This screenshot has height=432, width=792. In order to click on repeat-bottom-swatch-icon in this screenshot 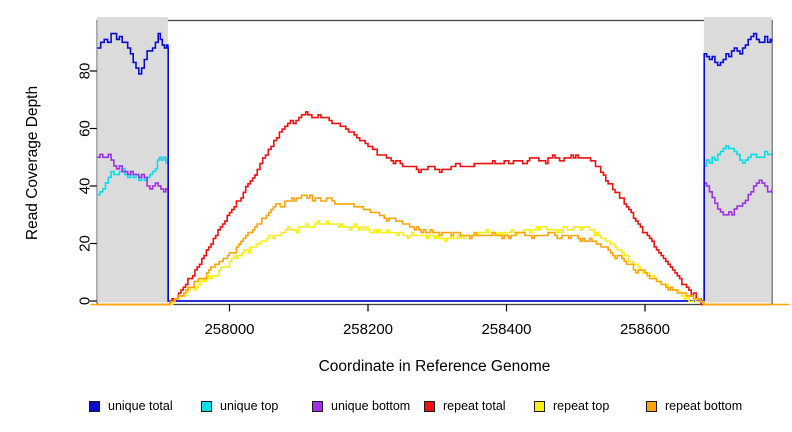, I will do `click(651, 406)`.